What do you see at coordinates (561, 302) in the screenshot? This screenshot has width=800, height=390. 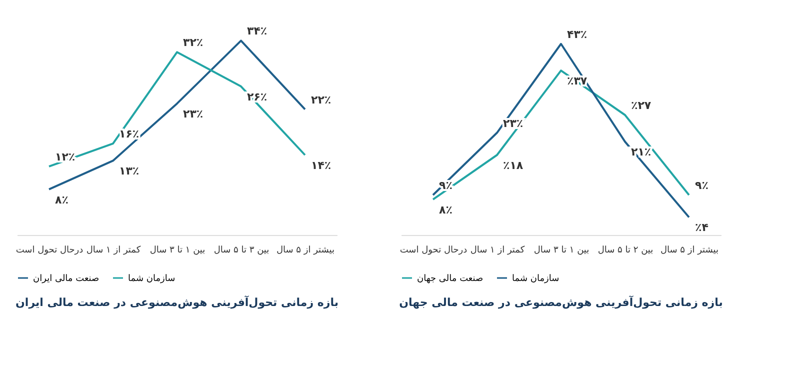 I see `text: بازه زمانی تحول‌آفرینی هوش‌مصنوعی در صنعت مالی جهان` at bounding box center [561, 302].